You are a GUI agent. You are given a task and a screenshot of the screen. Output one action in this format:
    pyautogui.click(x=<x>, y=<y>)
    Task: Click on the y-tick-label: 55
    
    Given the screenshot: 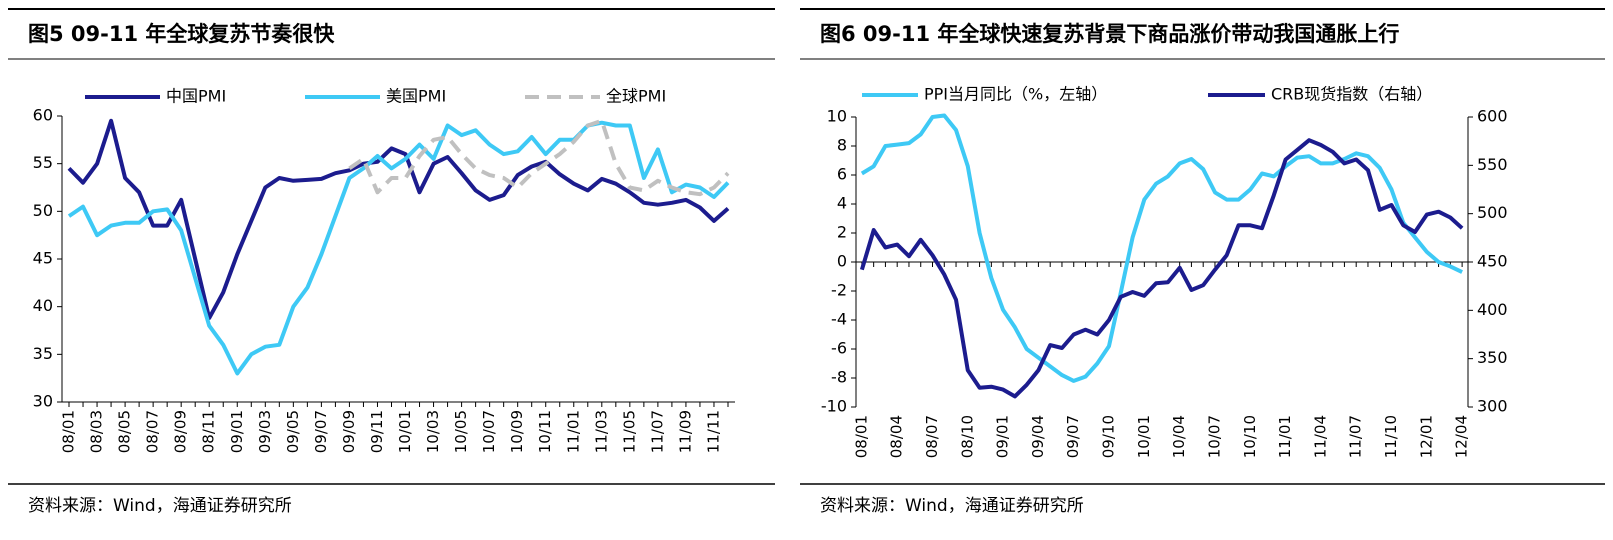 What is the action you would take?
    pyautogui.click(x=43, y=162)
    